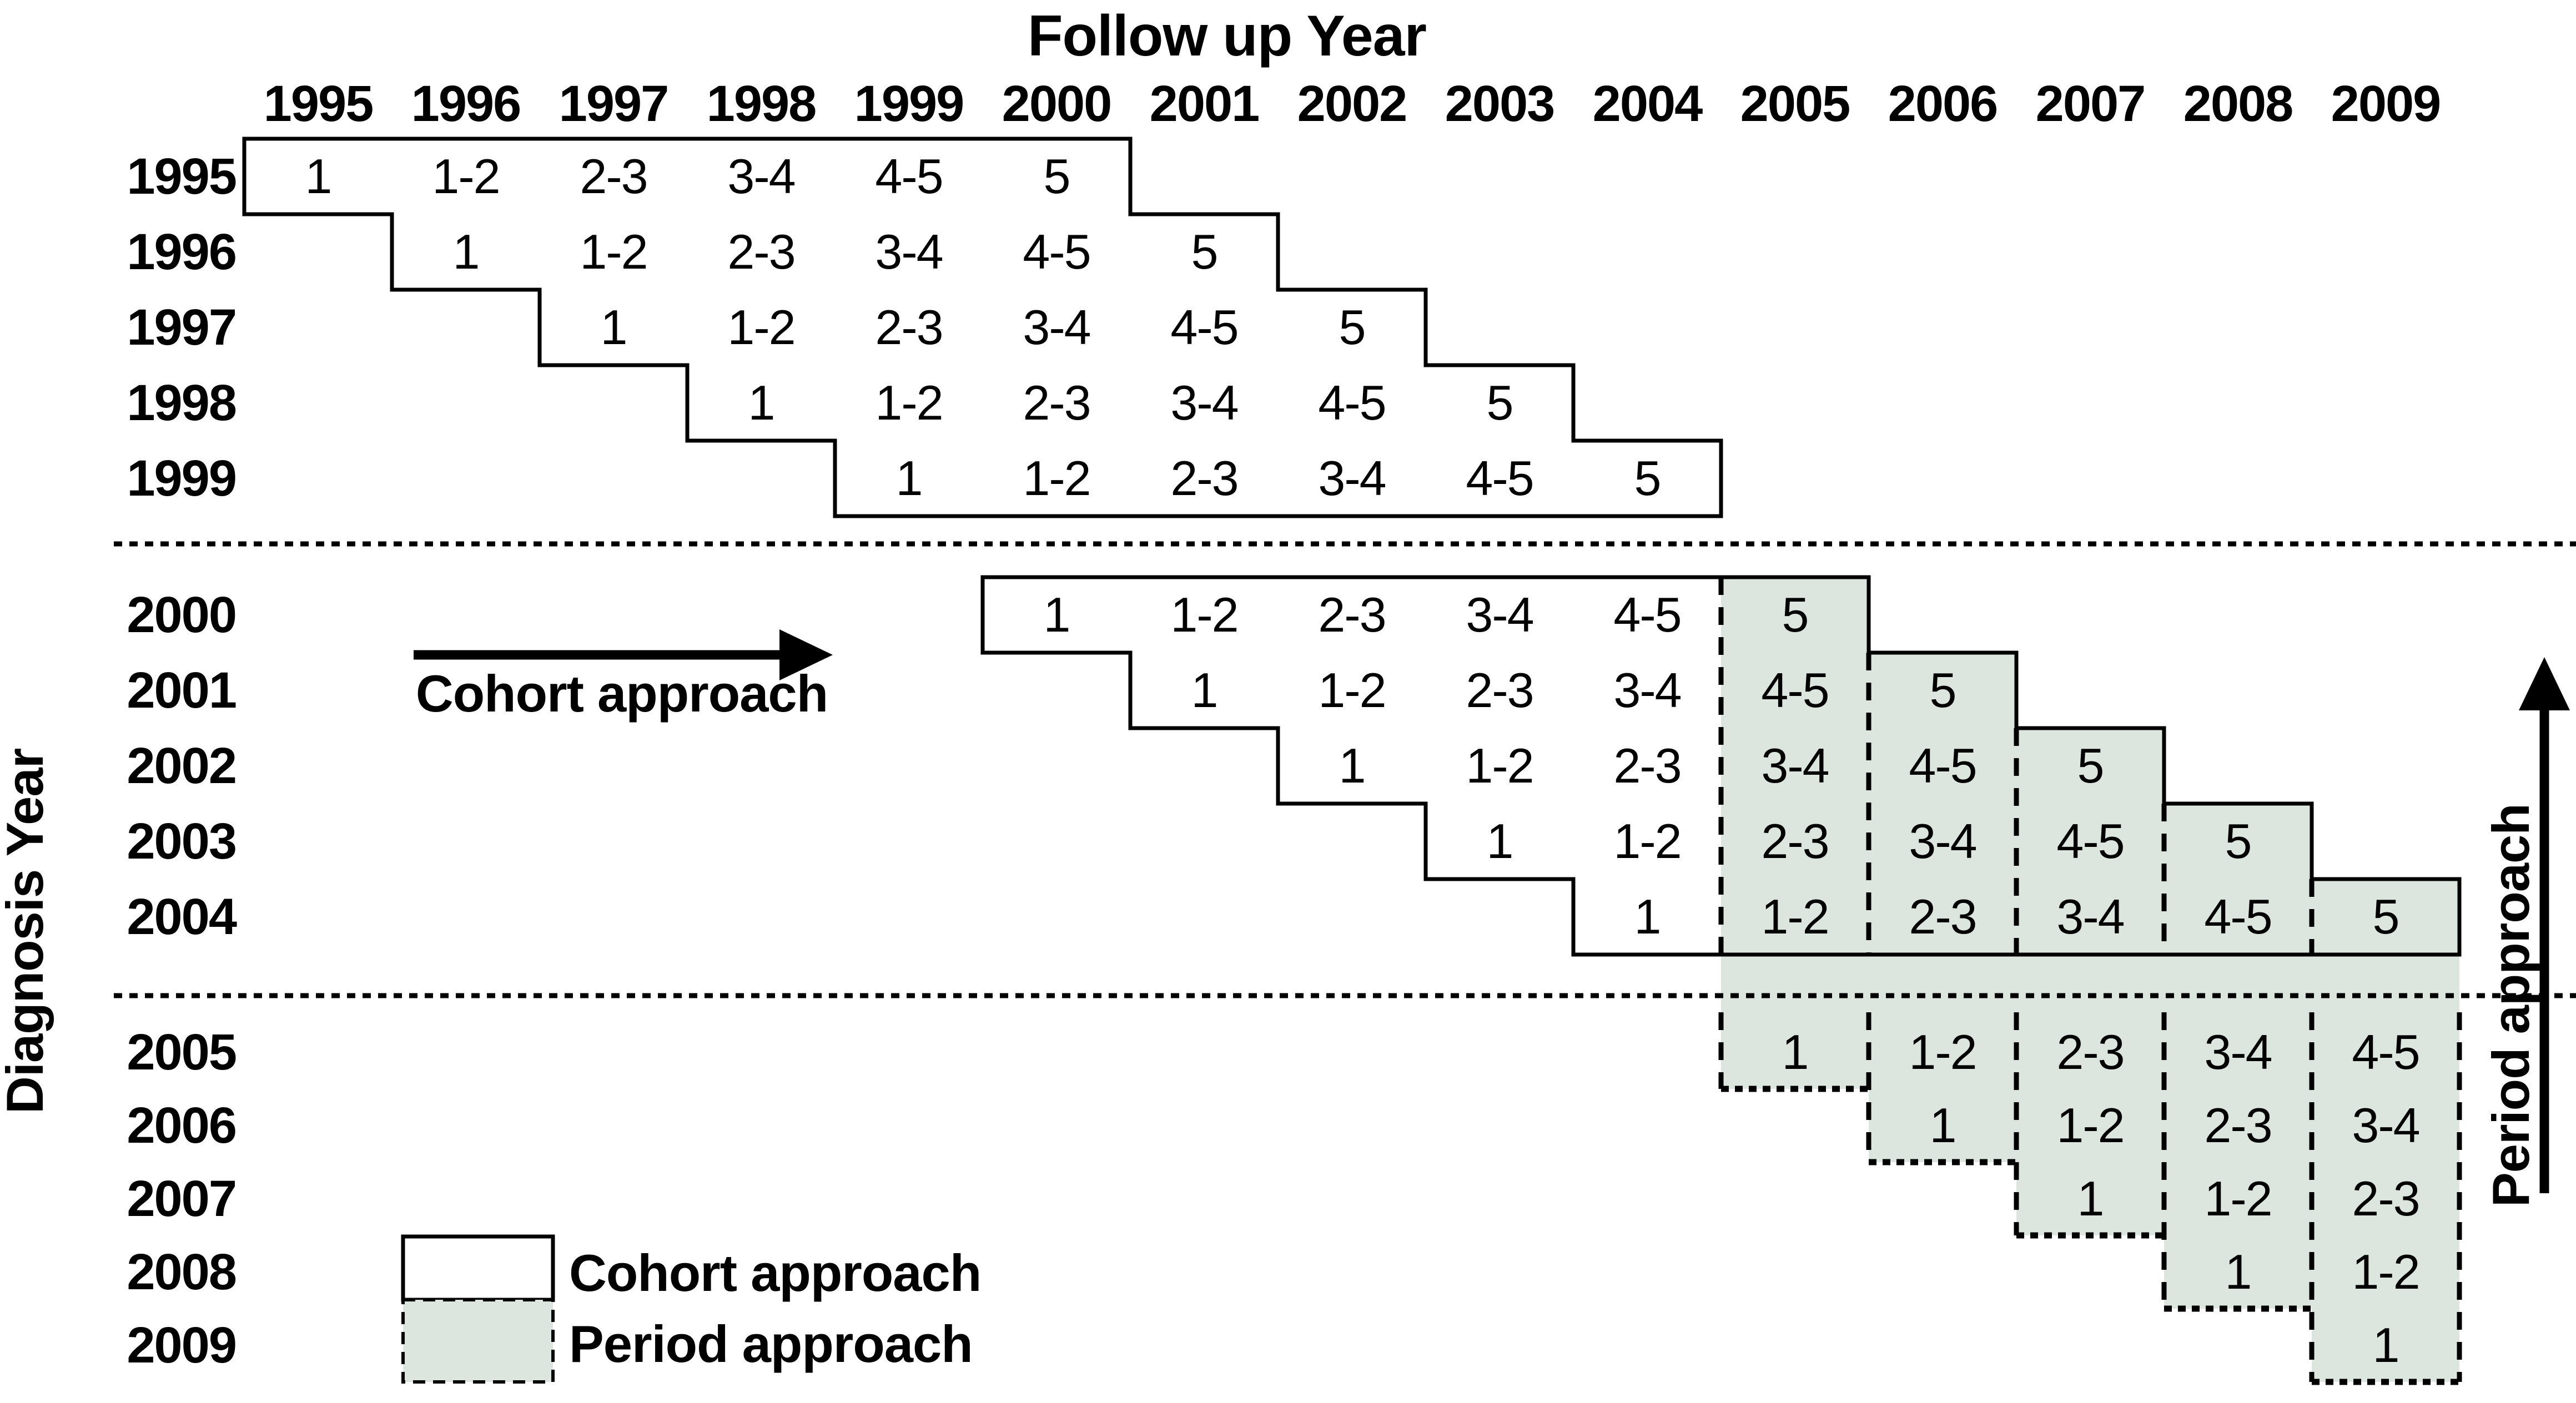 Image resolution: width=2576 pixels, height=1403 pixels. What do you see at coordinates (478, 1341) in the screenshot?
I see `legend-period-swatch` at bounding box center [478, 1341].